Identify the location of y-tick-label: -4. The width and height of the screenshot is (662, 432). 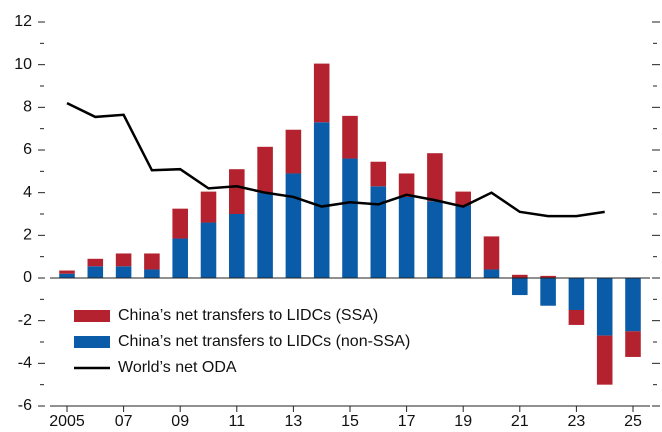
(25, 363).